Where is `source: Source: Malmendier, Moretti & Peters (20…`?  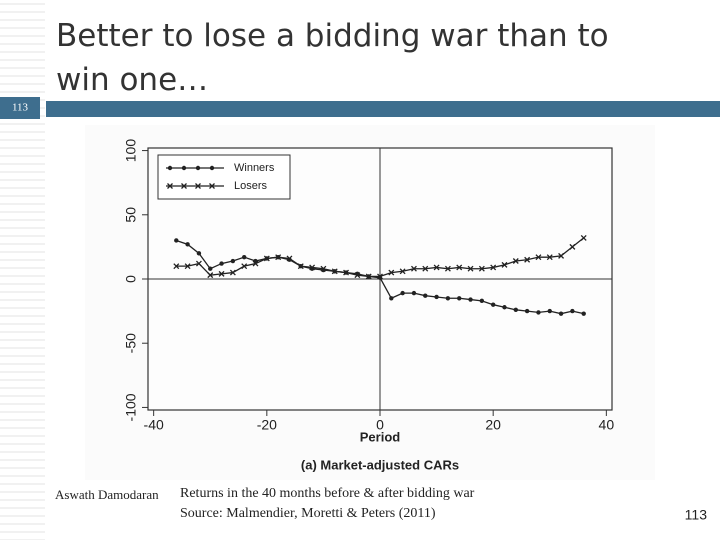 source: Source: Malmendier, Moretti & Peters (20… is located at coordinates (308, 513).